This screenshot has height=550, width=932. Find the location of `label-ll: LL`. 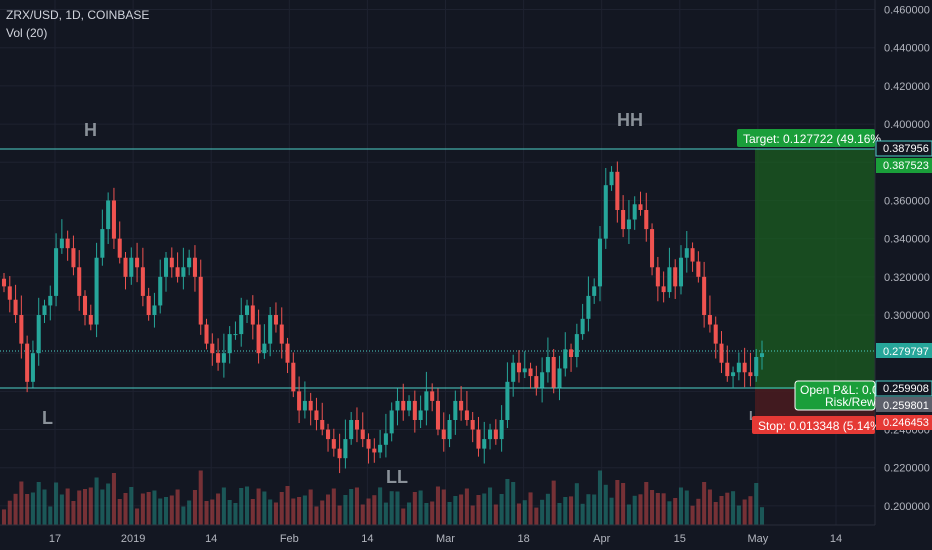

label-ll: LL is located at coordinates (397, 477).